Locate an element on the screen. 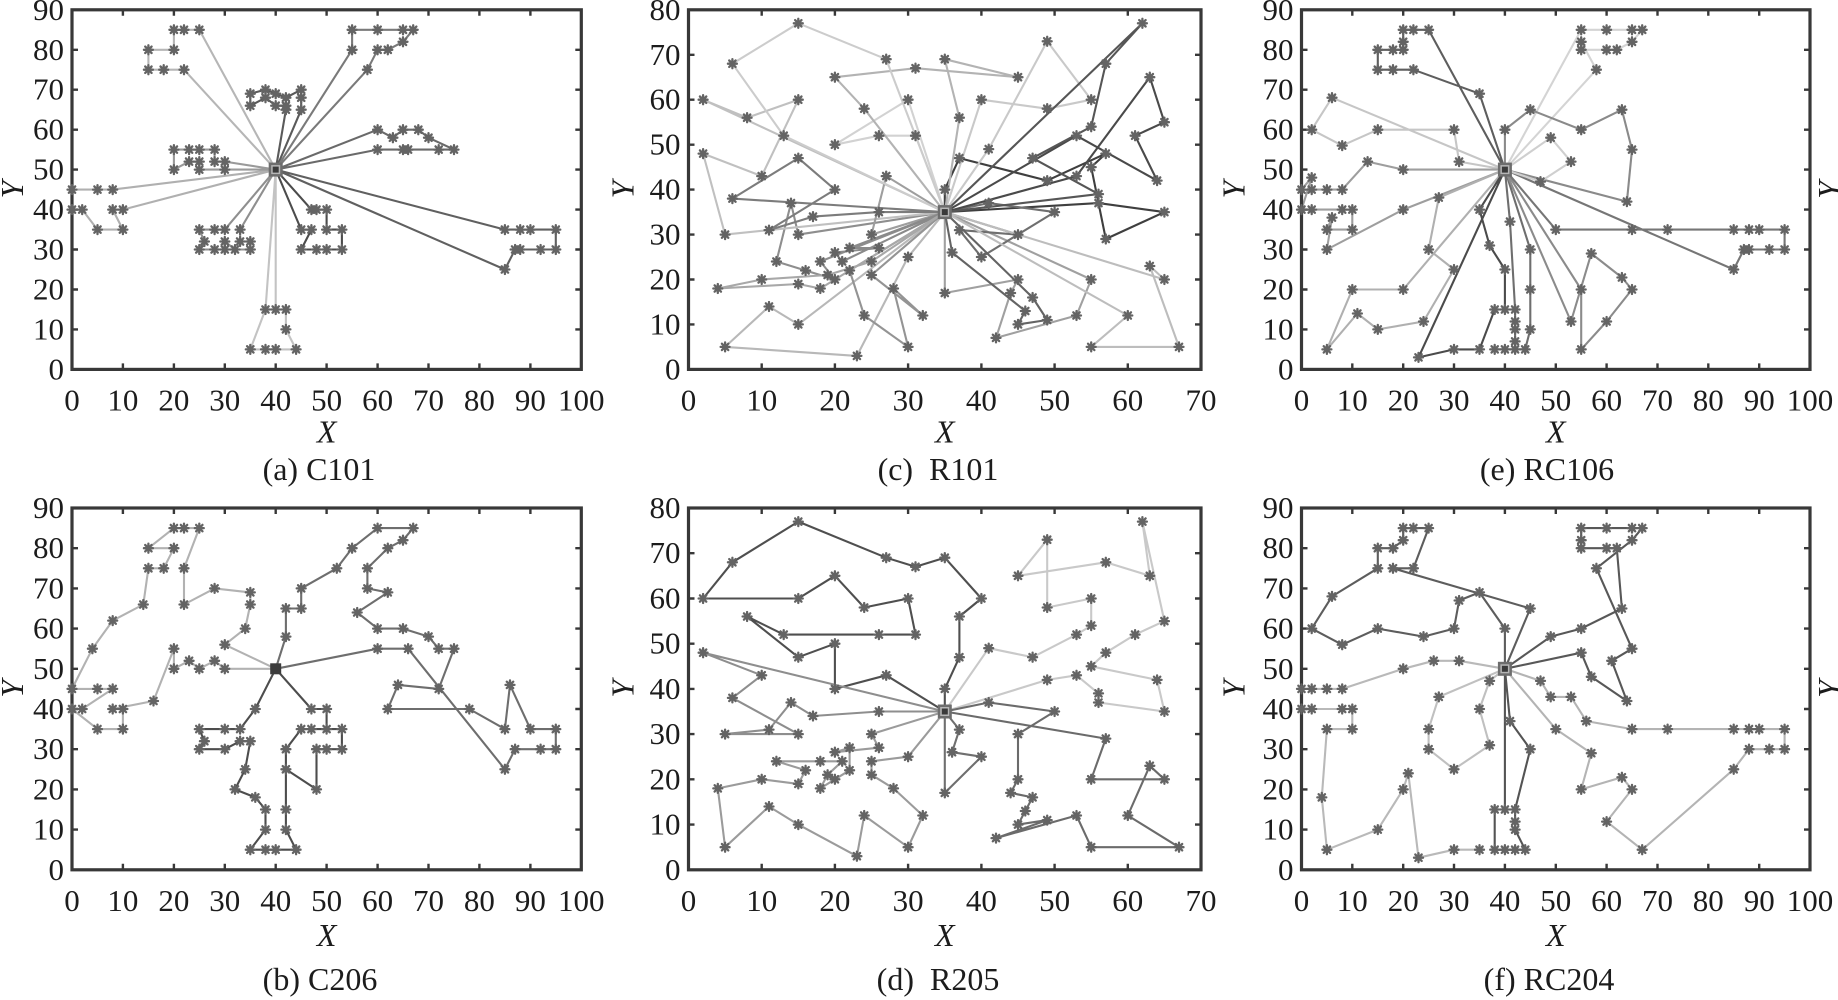 This screenshot has height=1000, width=1838. svg-text: (f) RC204 is located at coordinates (1549, 979).